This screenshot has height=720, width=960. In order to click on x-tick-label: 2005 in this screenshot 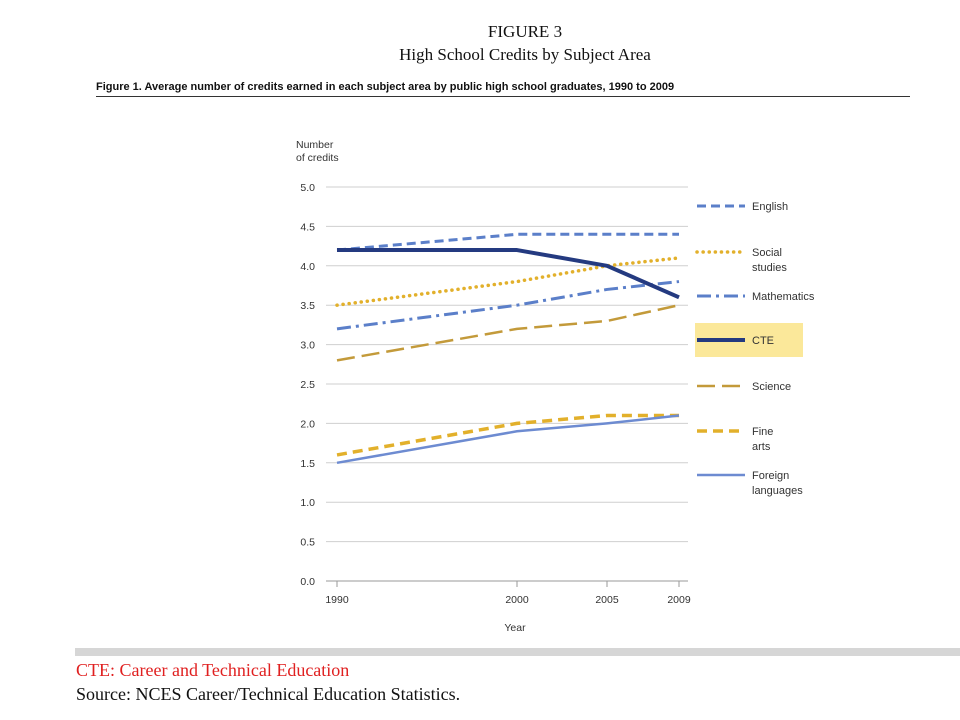, I will do `click(607, 600)`.